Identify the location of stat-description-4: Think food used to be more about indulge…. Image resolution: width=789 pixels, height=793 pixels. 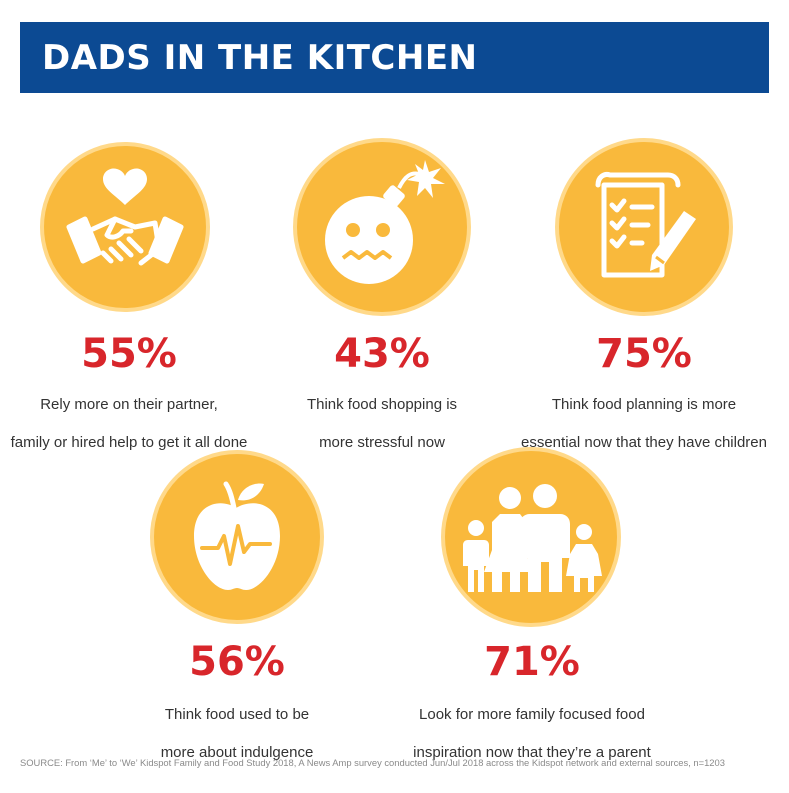
(237, 724).